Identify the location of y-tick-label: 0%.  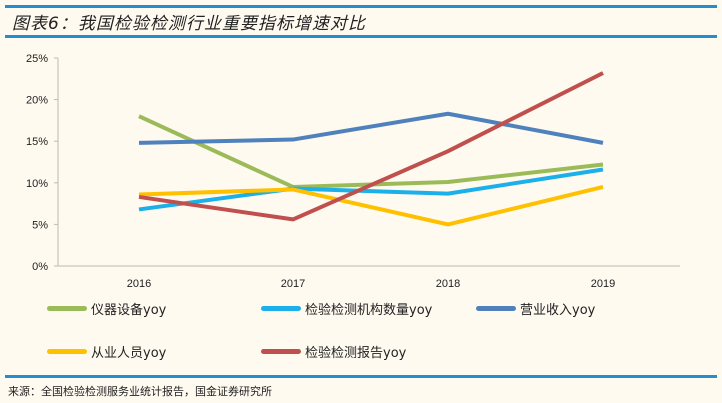
(40, 267).